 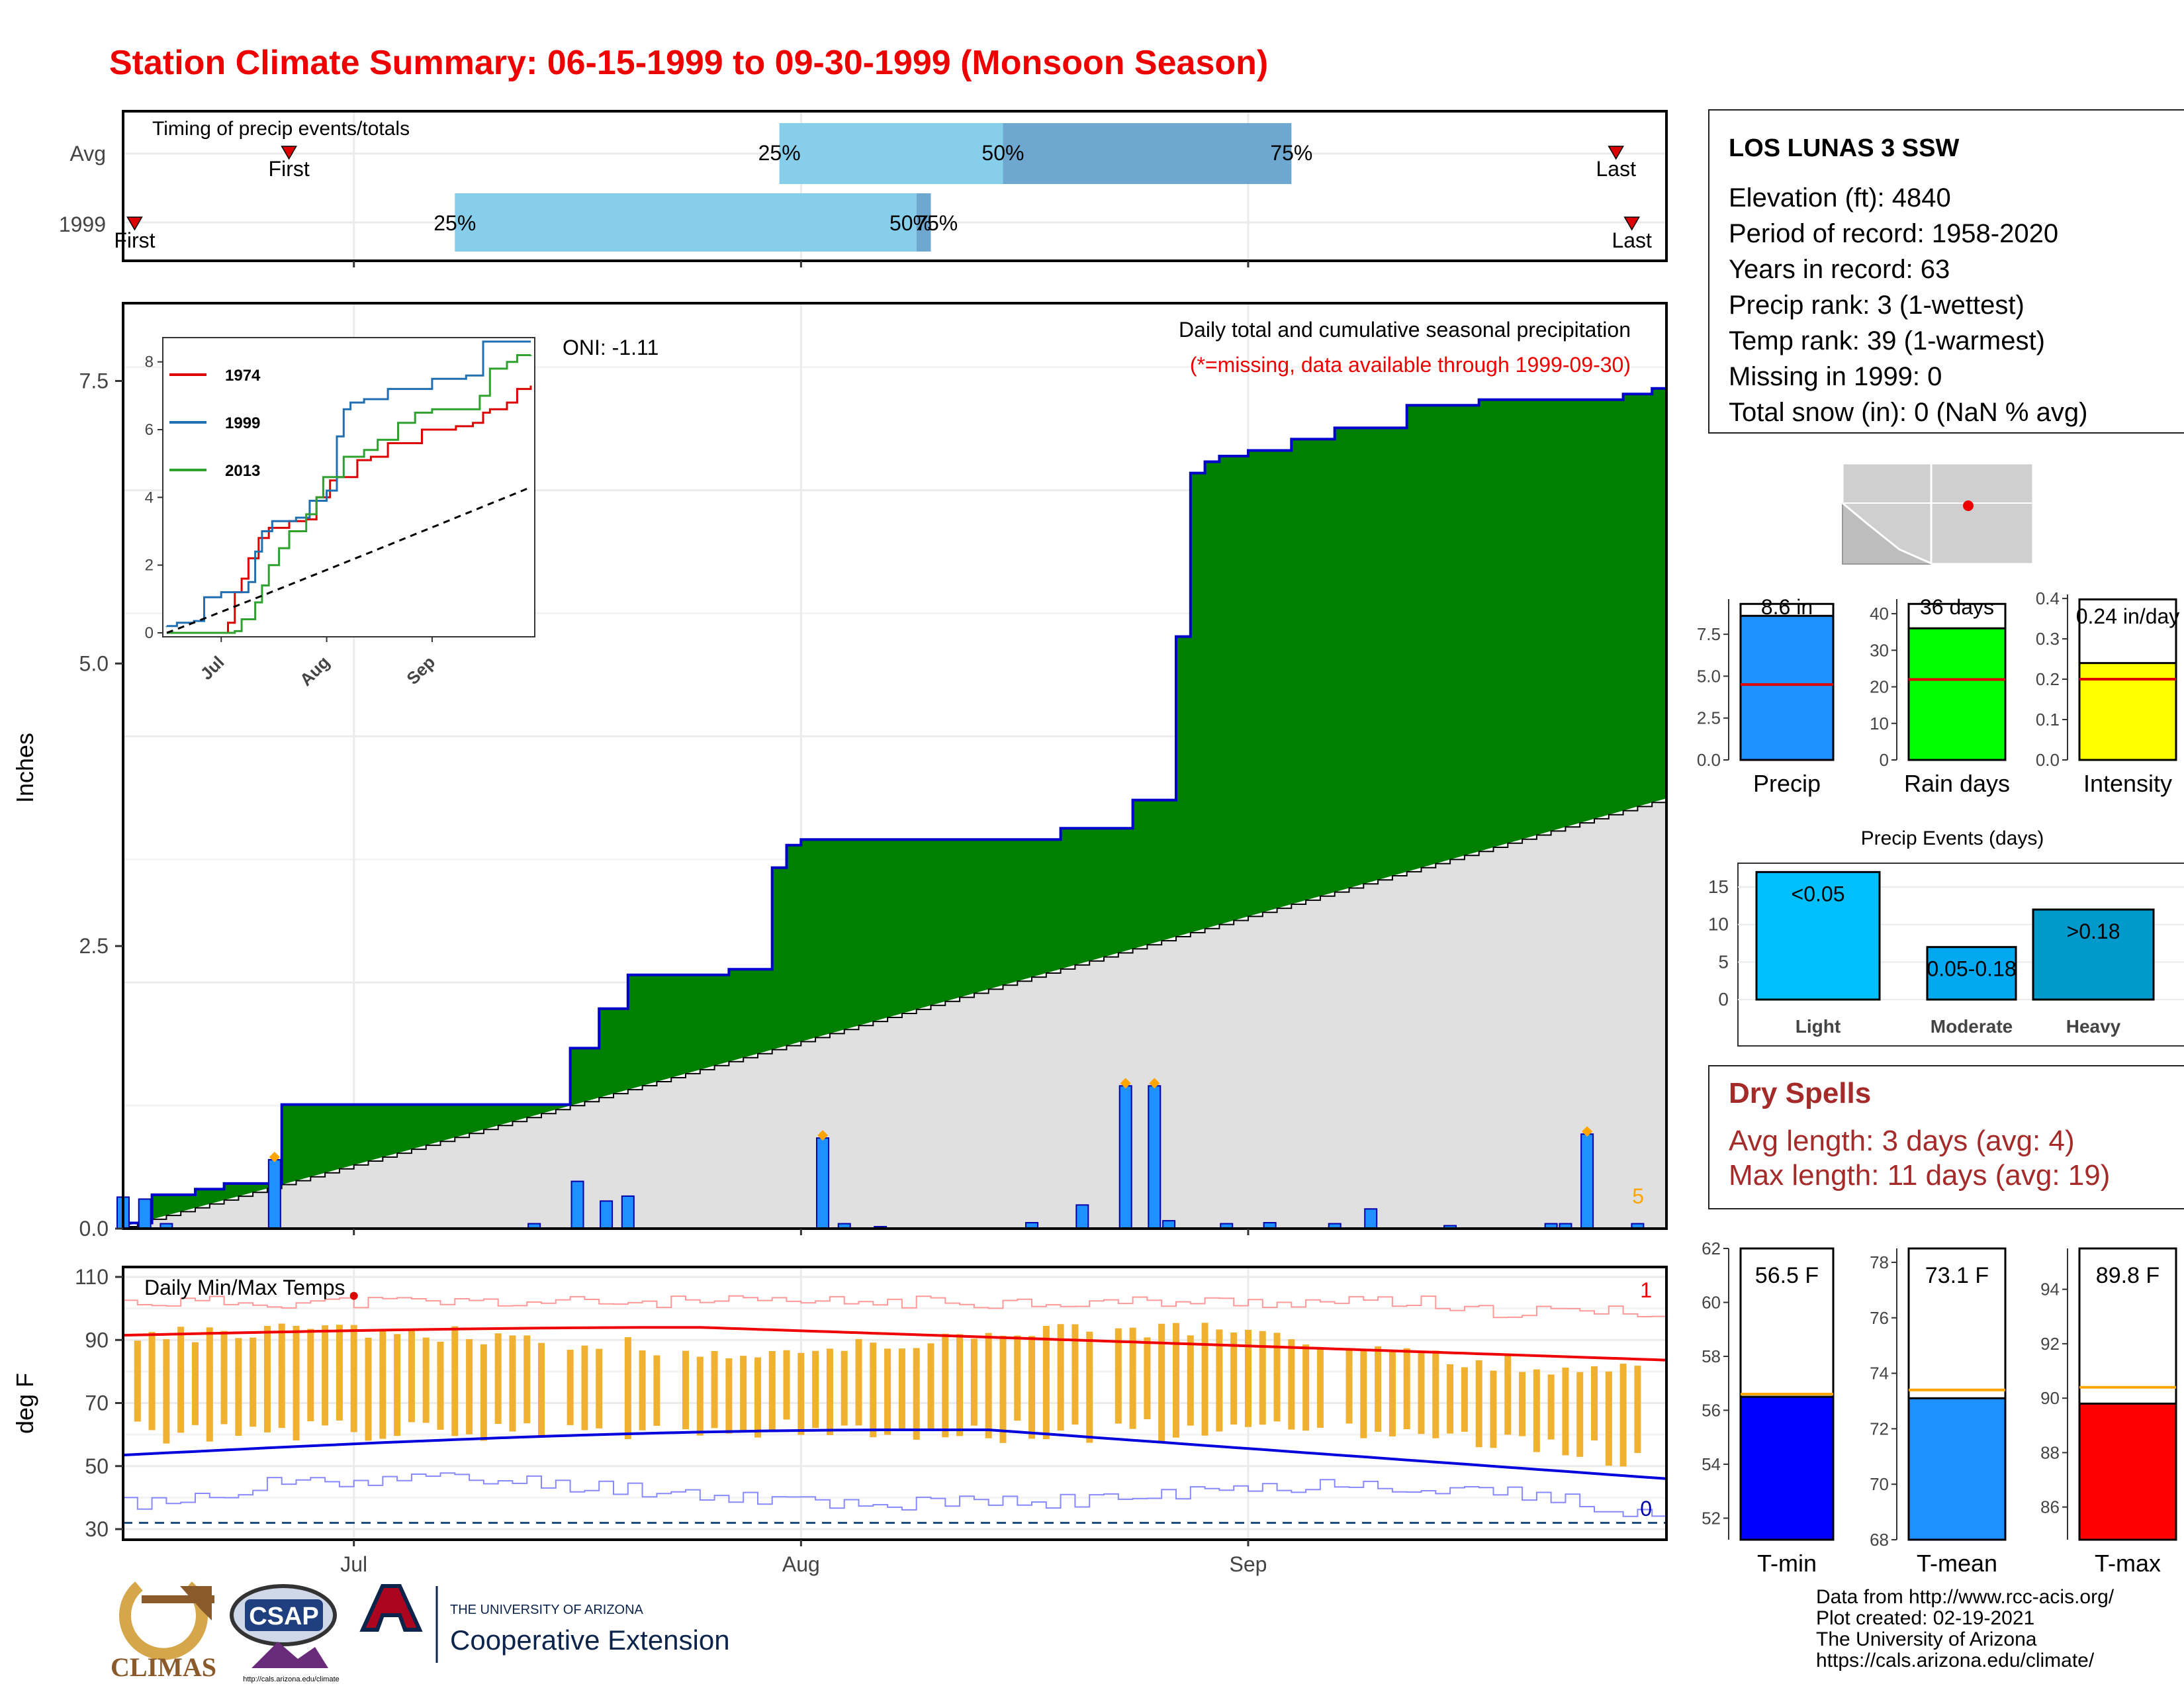 I want to click on avg-25-label: 25%, so click(x=779, y=153).